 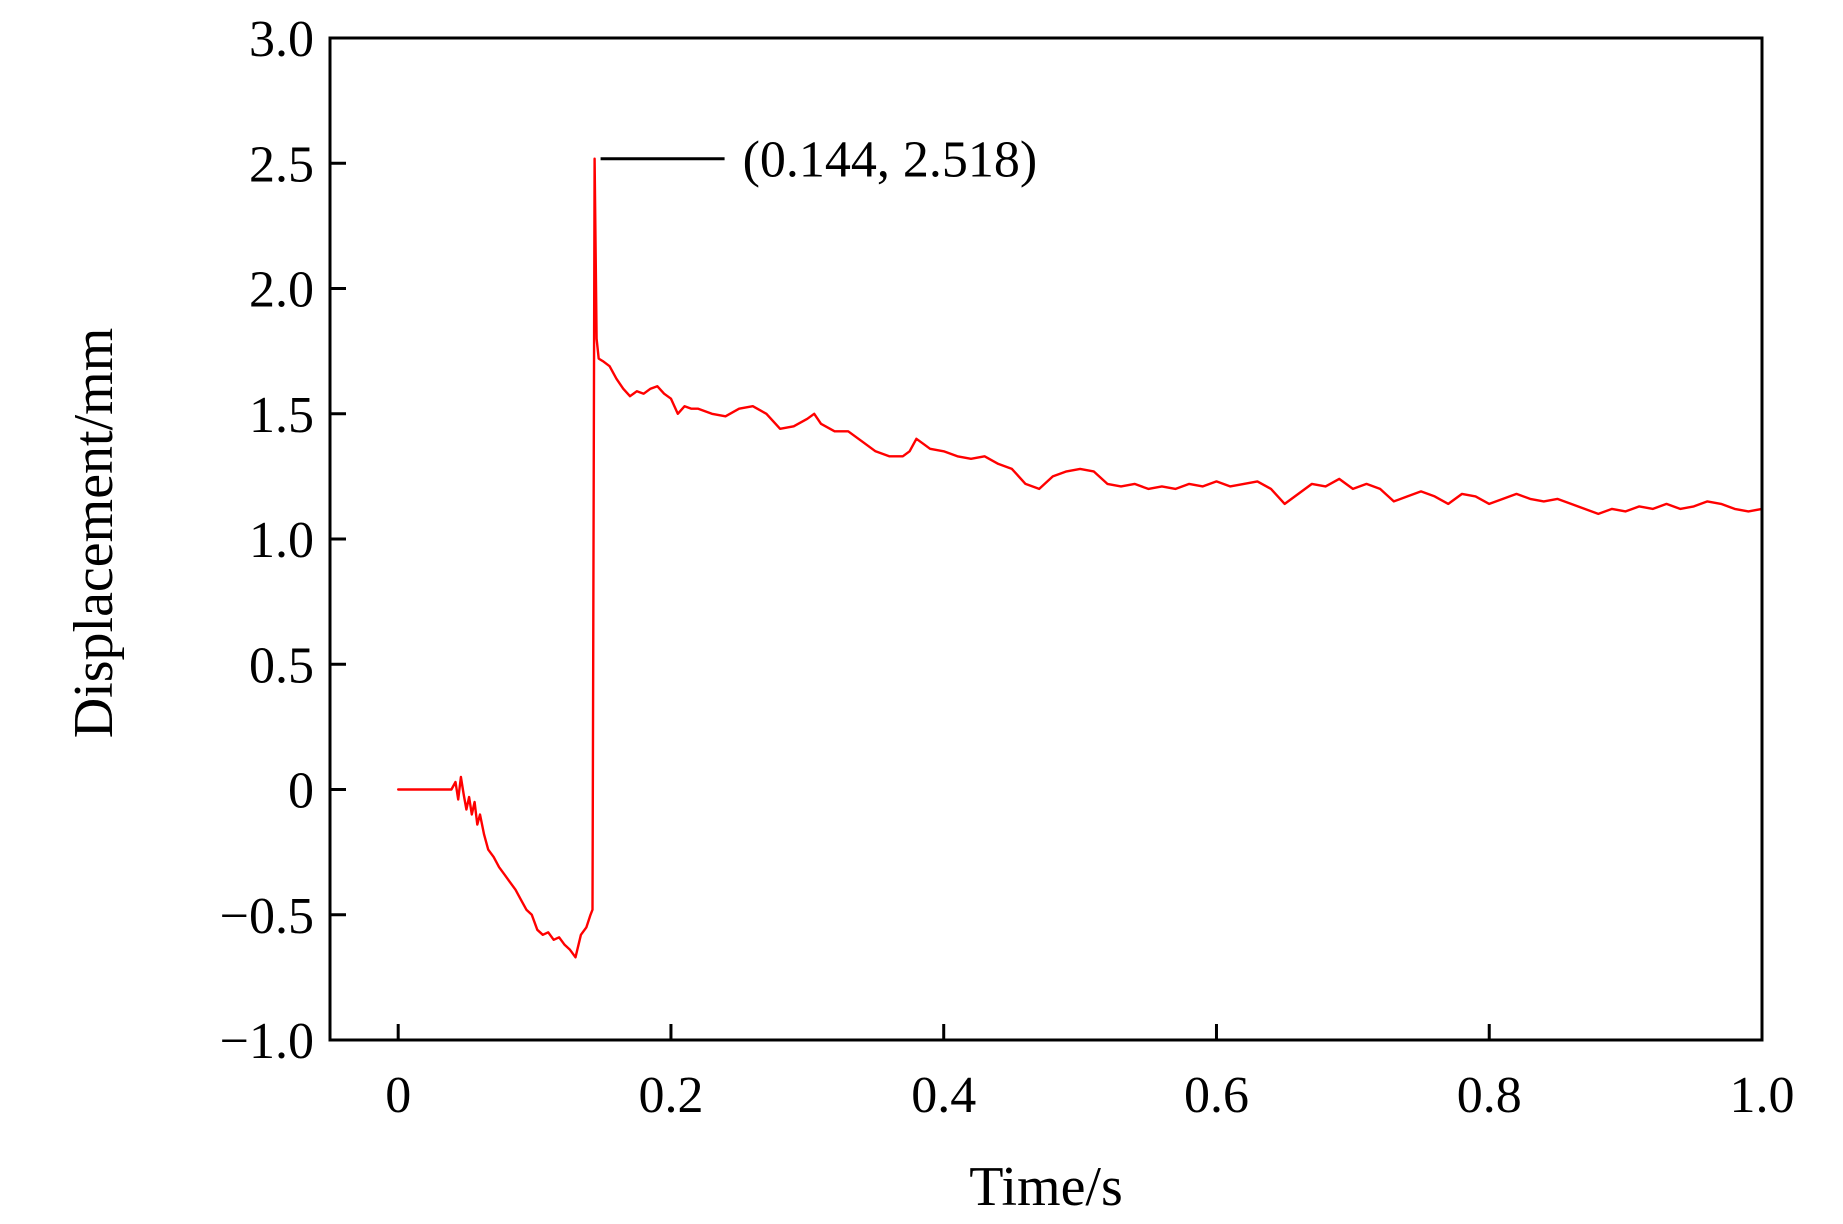 What do you see at coordinates (281, 540) in the screenshot?
I see `y-tick-label: 1.0` at bounding box center [281, 540].